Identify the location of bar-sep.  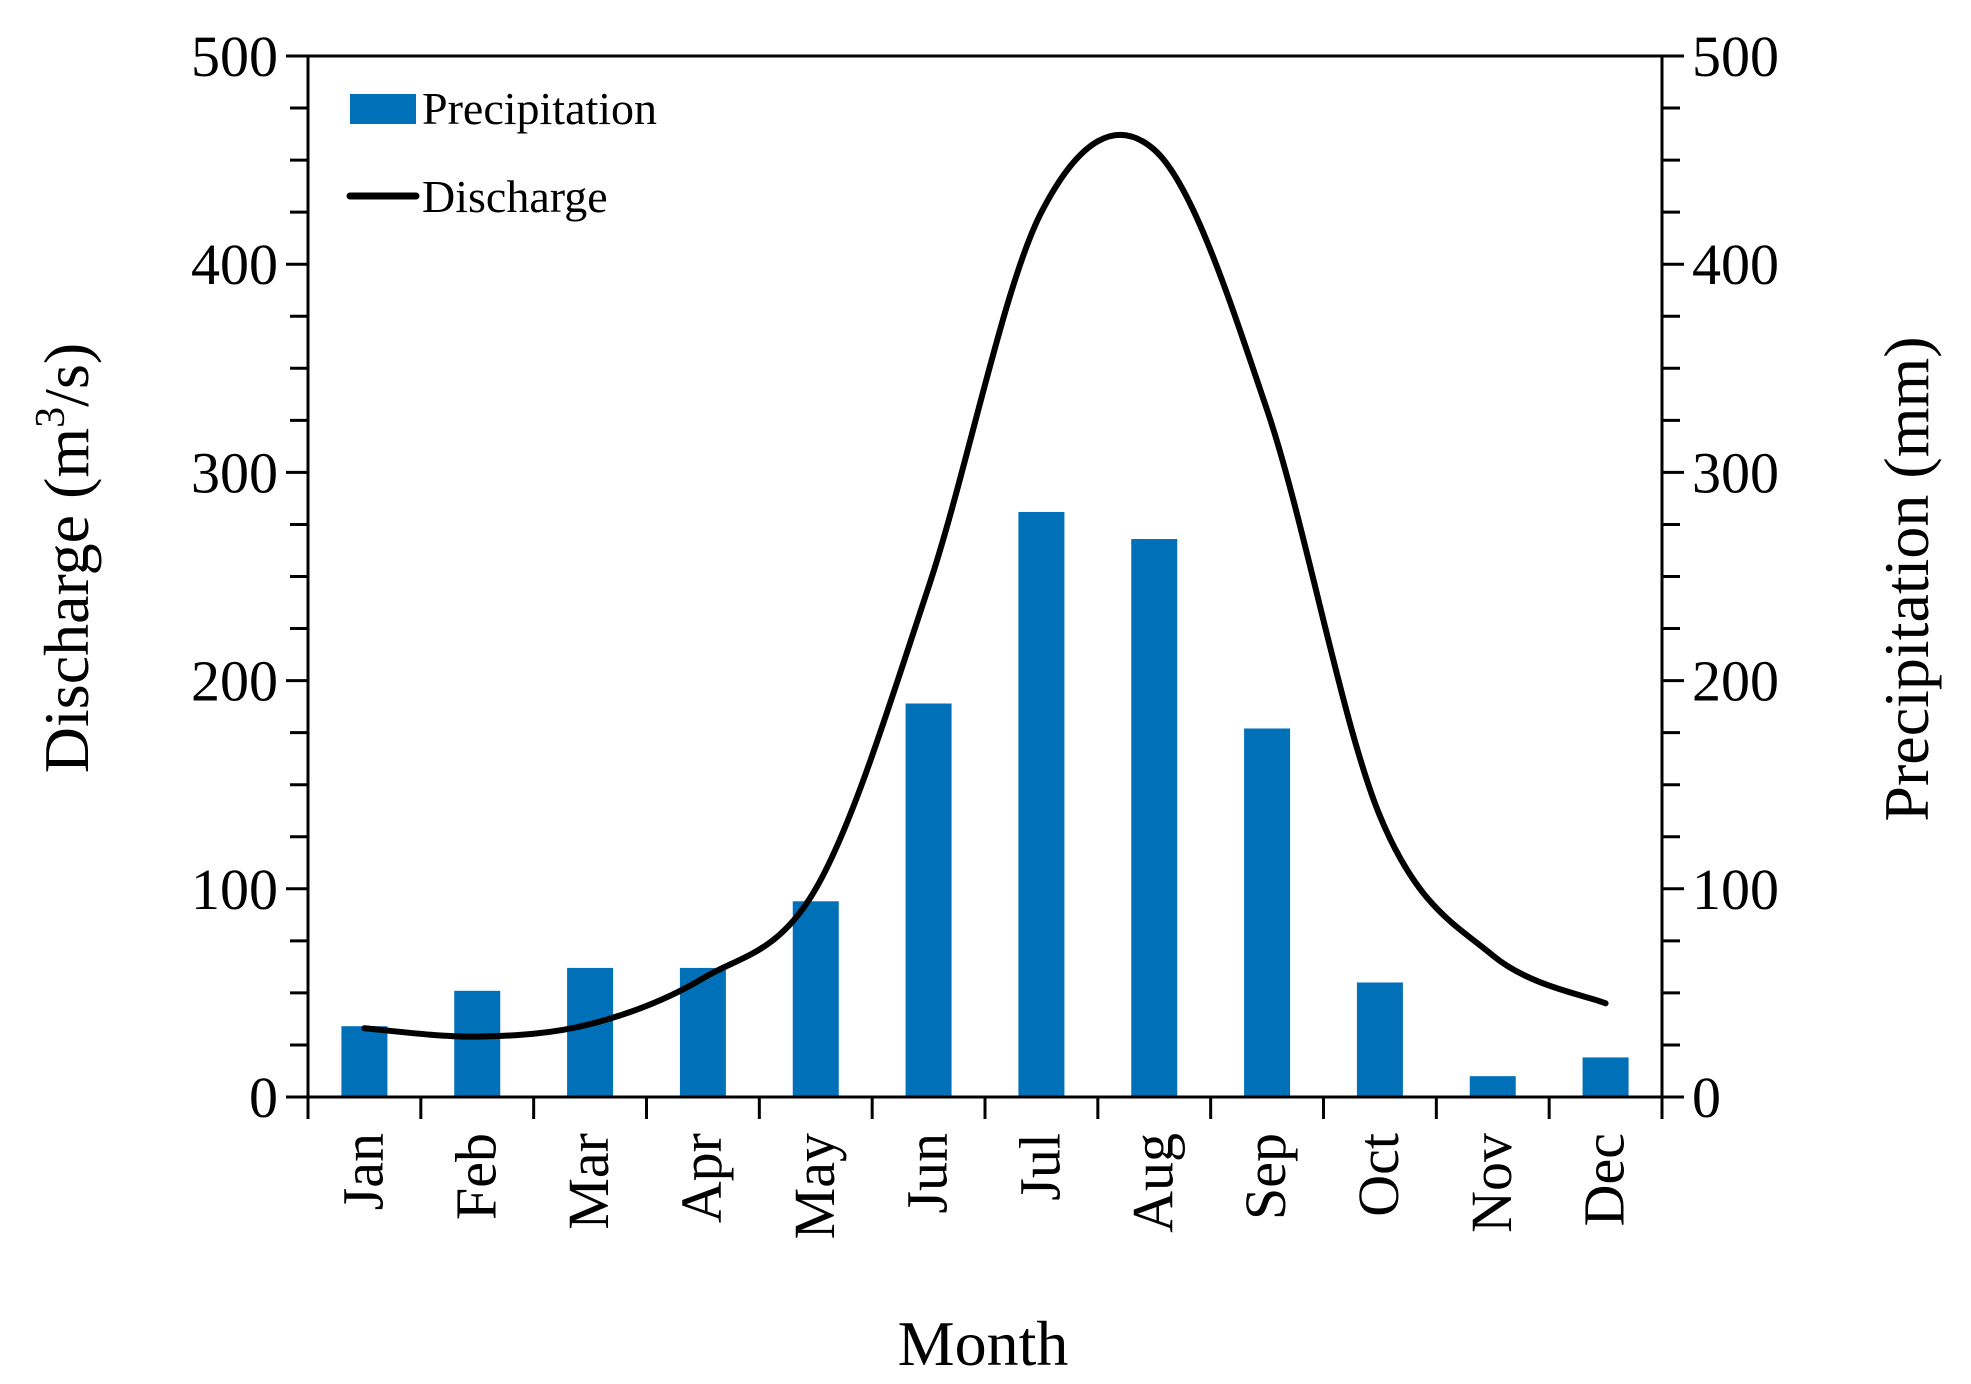
(1267, 912).